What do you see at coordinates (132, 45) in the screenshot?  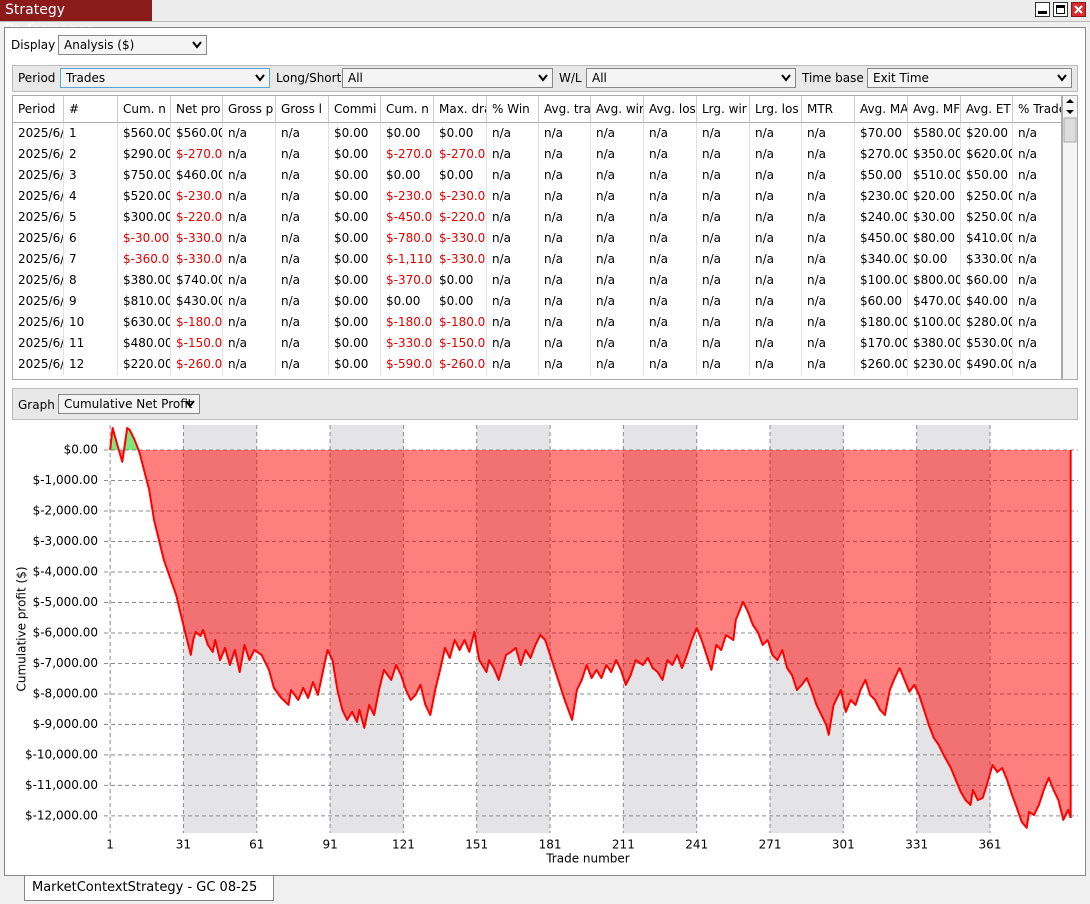 I see `display-dropdown: Analysis ($)` at bounding box center [132, 45].